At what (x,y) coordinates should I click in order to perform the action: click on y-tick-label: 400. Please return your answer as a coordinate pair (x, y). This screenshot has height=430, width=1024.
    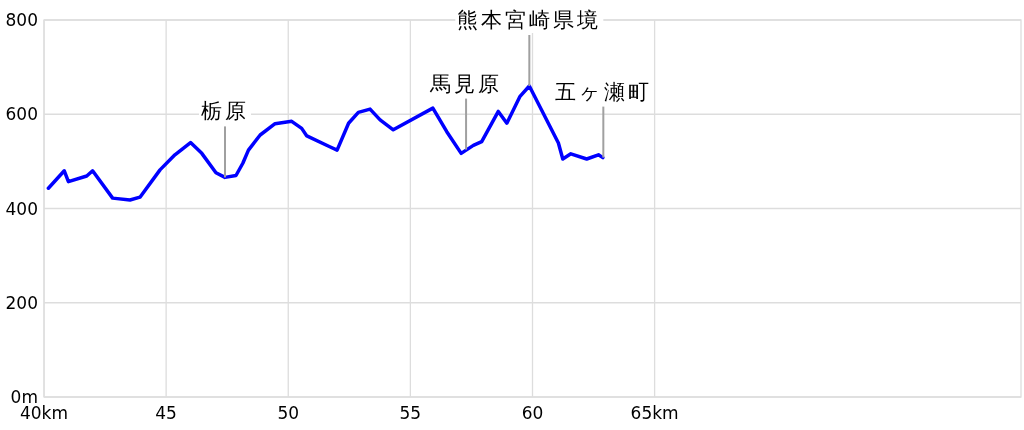
    Looking at the image, I should click on (21, 208).